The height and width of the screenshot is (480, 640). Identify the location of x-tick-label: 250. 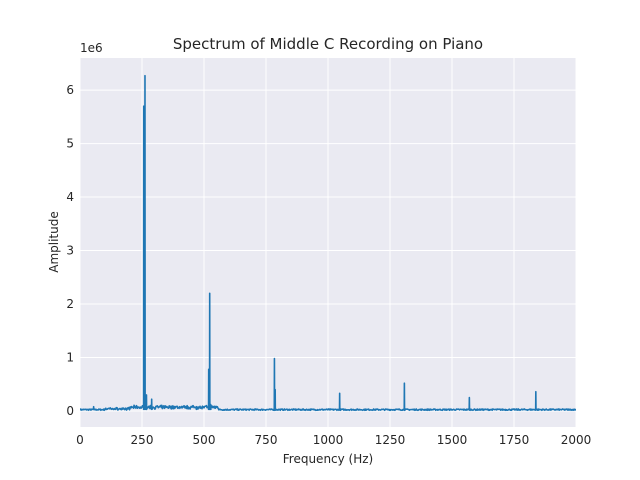
(142, 440).